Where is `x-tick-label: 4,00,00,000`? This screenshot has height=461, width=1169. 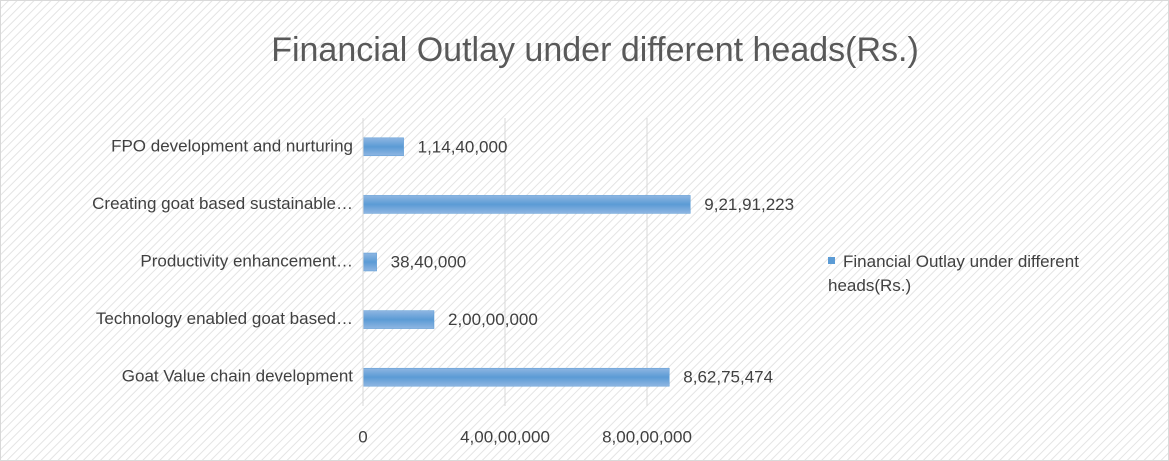
x-tick-label: 4,00,00,000 is located at coordinates (505, 436).